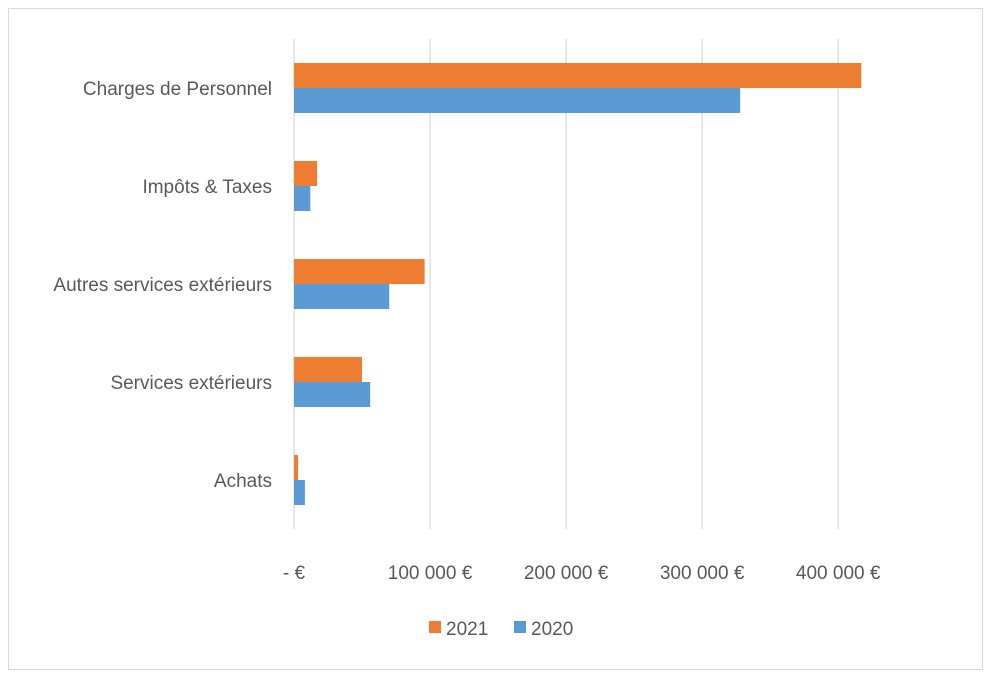  Describe the element at coordinates (294, 573) in the screenshot. I see `x-tick-label: - €` at that location.